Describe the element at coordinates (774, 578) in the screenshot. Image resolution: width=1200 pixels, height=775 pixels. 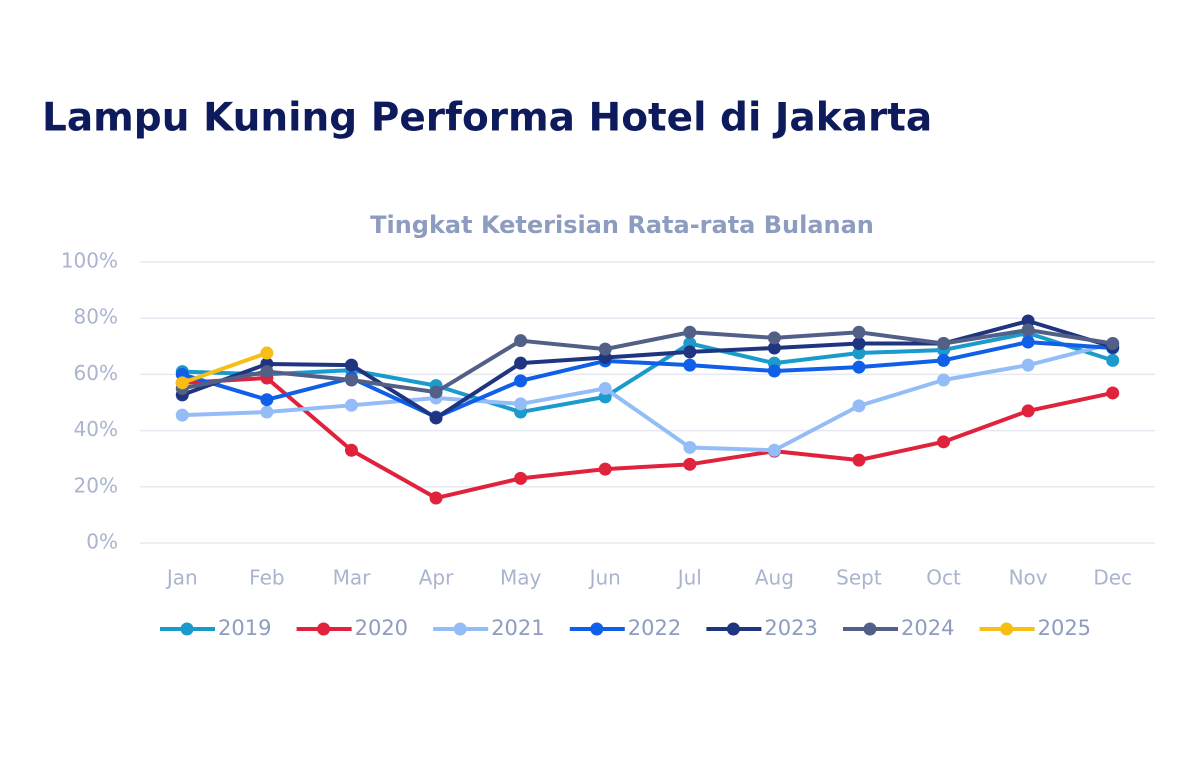
I see `x-tick-label: Aug` at that location.